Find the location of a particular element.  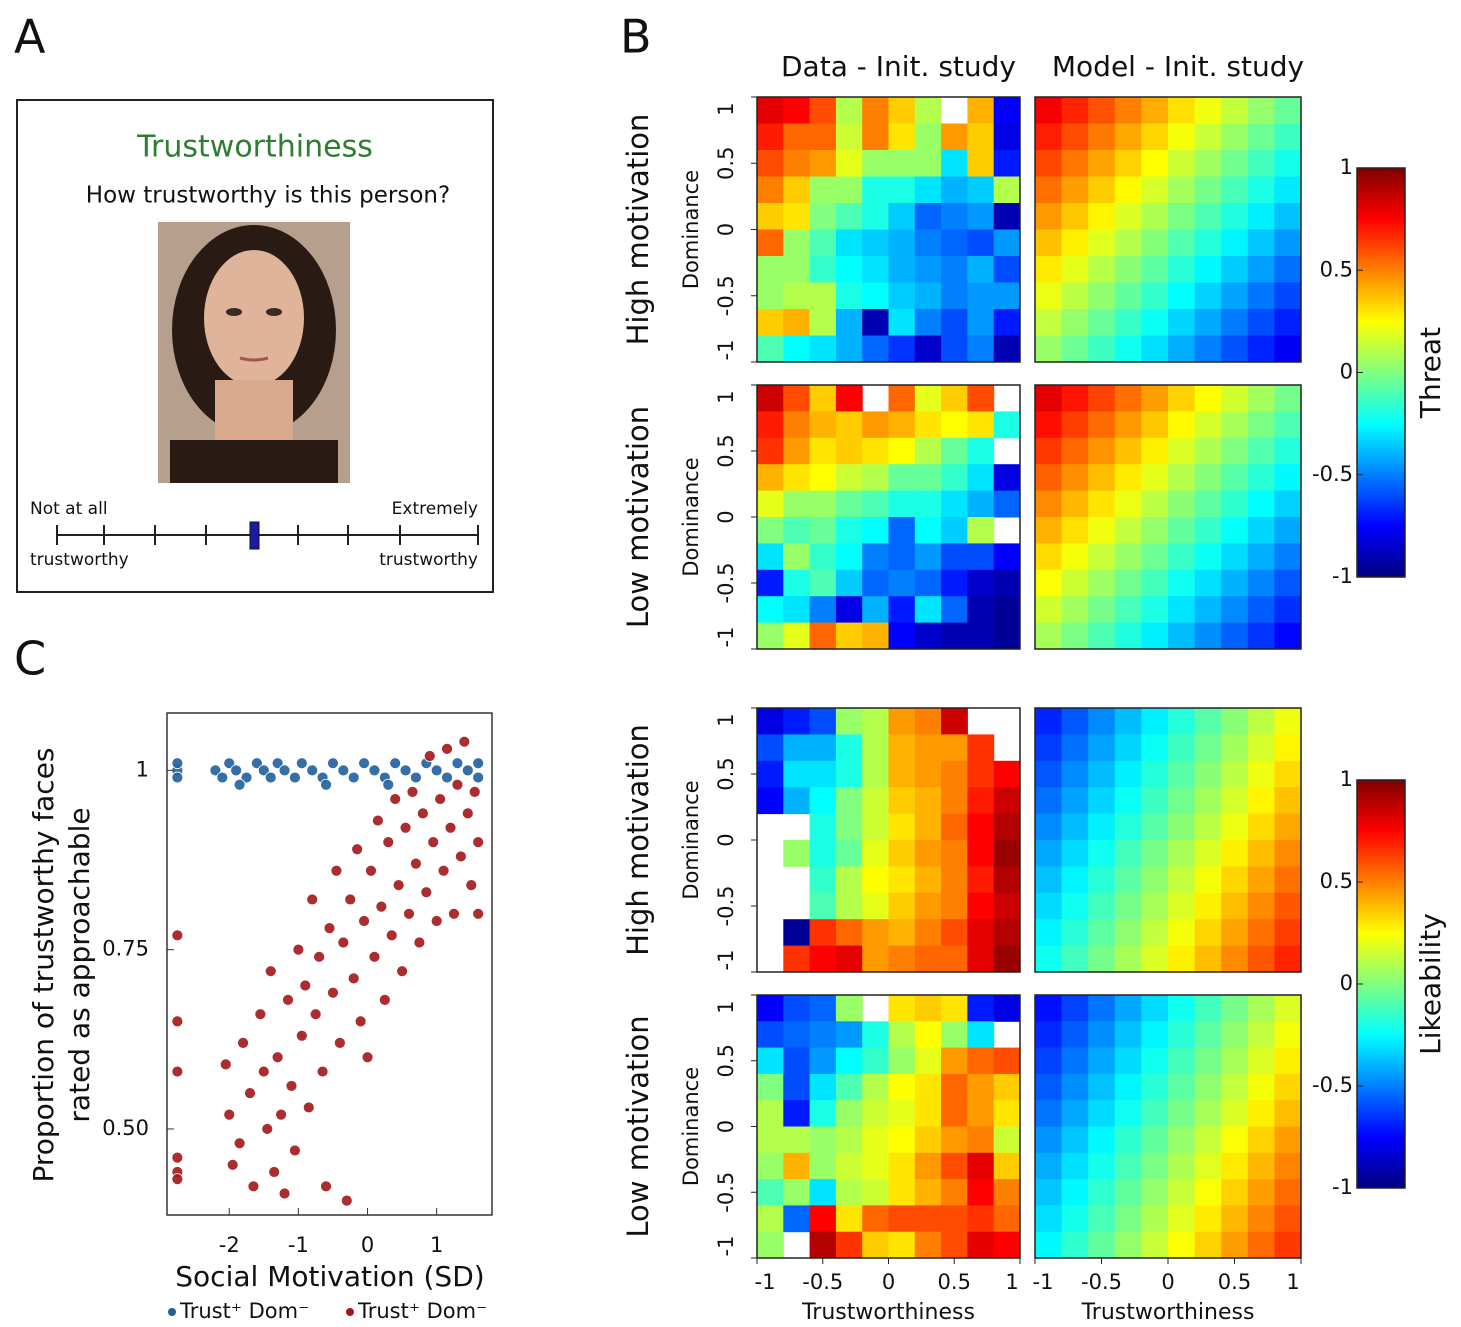

colorbar-tick-label: -0.5 is located at coordinates (1332, 474).